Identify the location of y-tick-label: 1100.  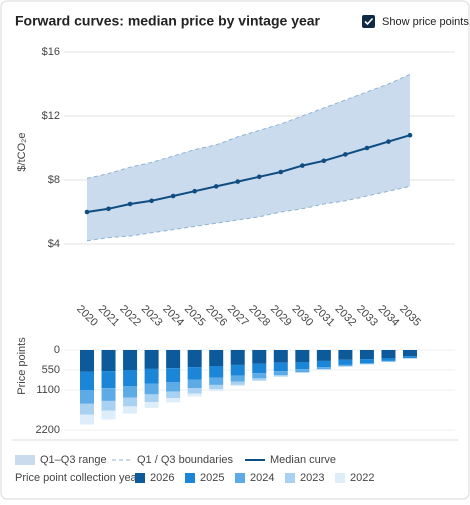
(48, 390).